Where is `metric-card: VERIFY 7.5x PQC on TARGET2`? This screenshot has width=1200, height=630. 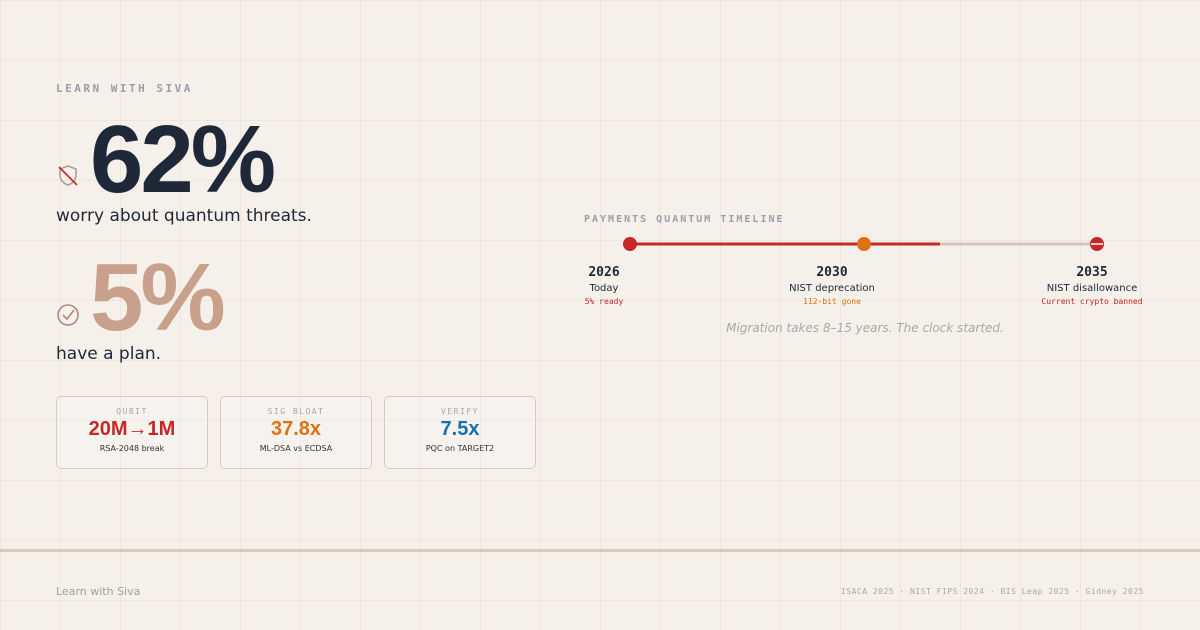
metric-card: VERIFY 7.5x PQC on TARGET2 is located at coordinates (460, 432).